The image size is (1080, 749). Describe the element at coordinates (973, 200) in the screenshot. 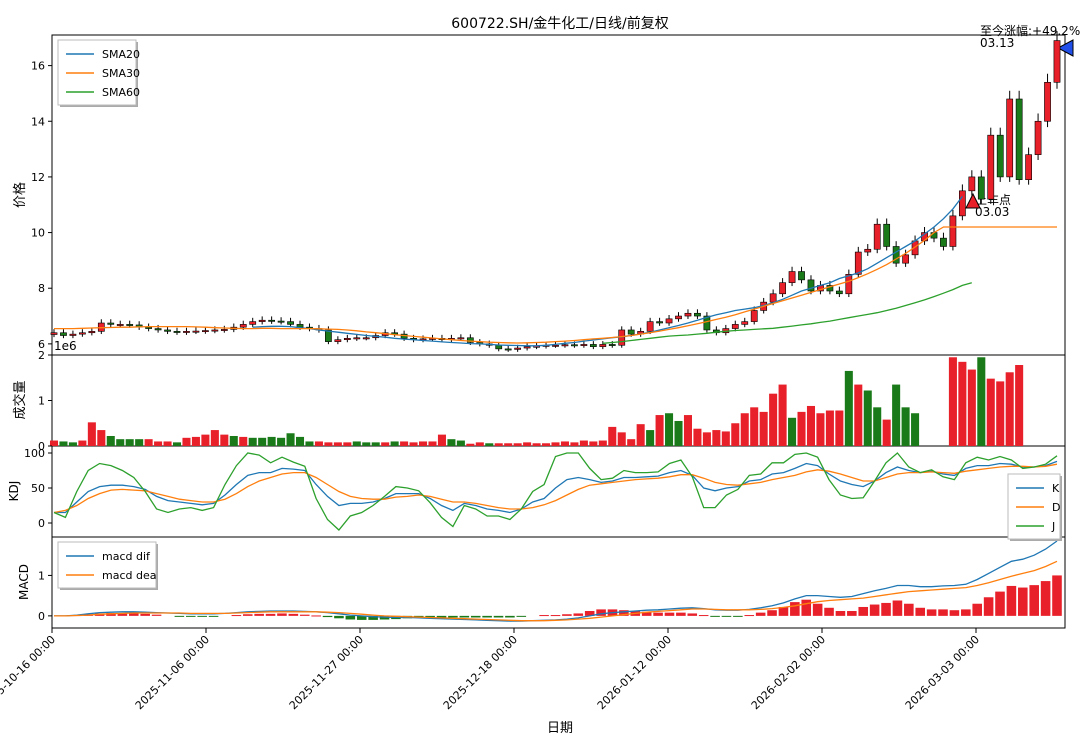

I see `buy-point-triangle` at that location.